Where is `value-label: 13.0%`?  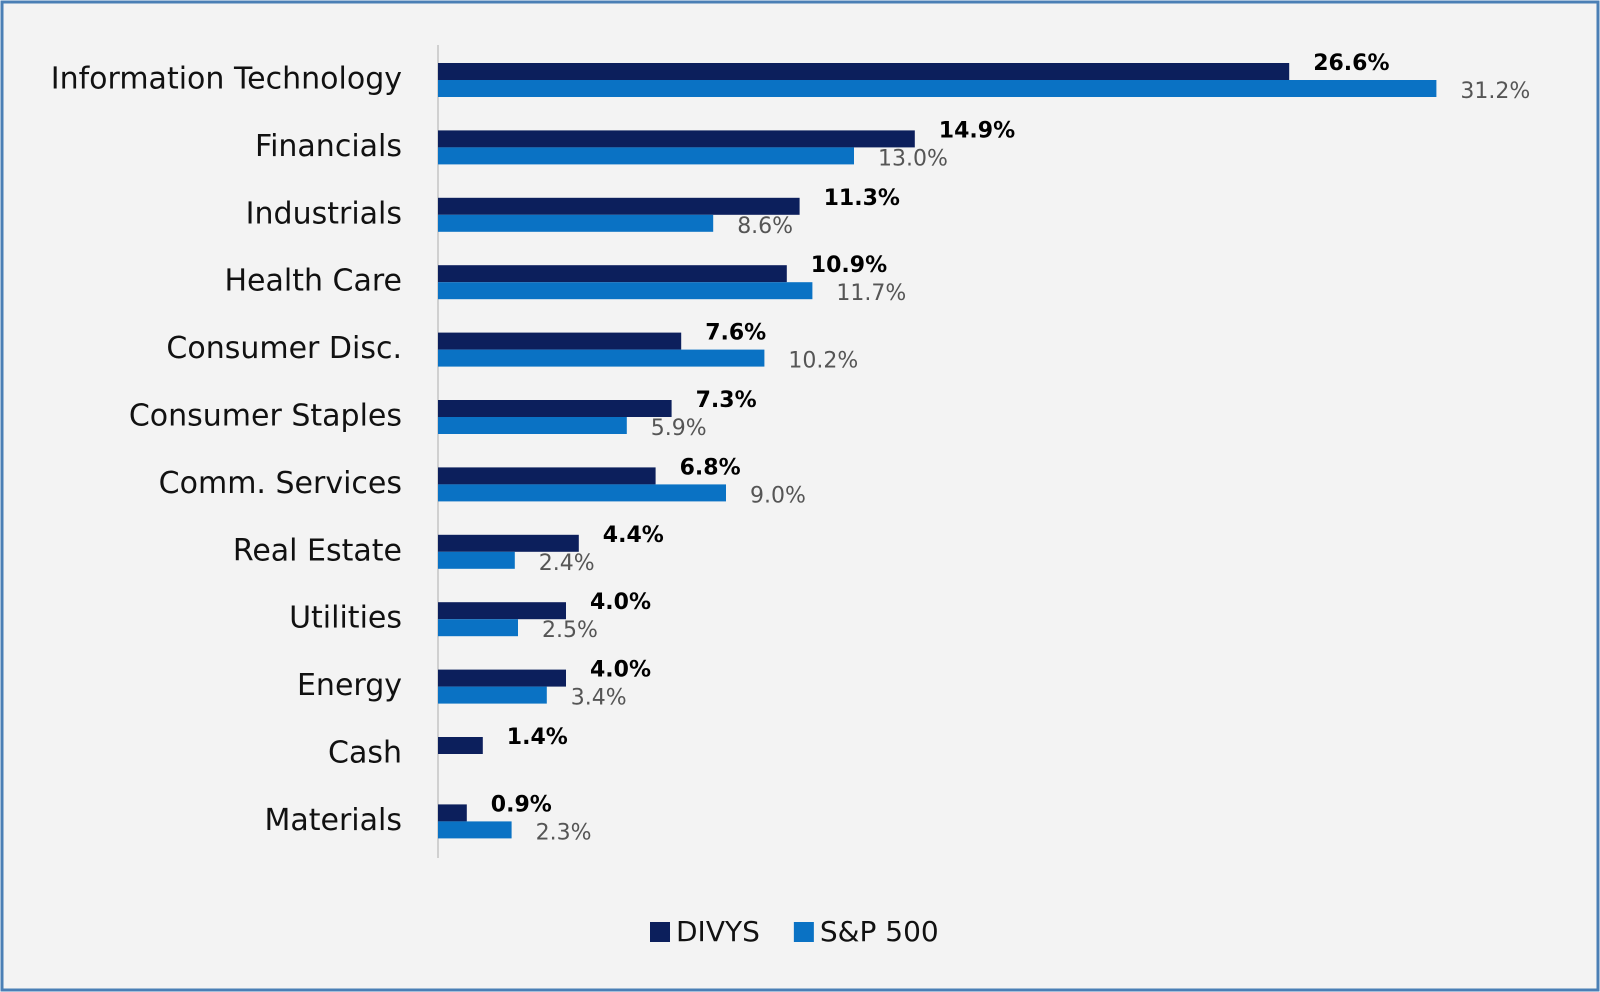 value-label: 13.0% is located at coordinates (913, 158).